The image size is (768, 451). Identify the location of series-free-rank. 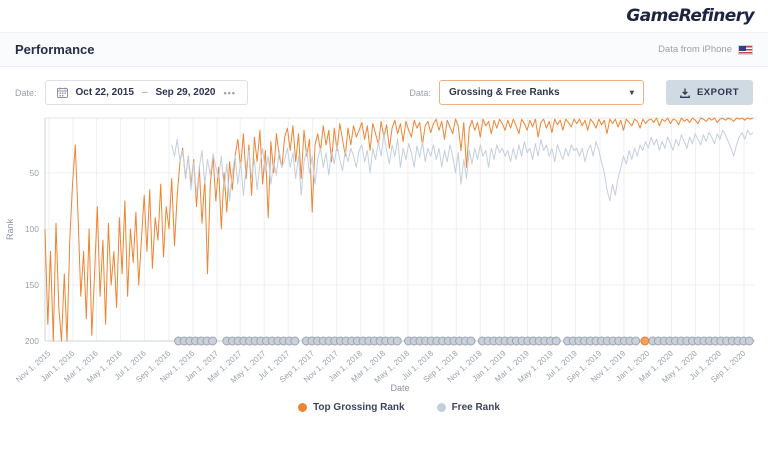
(462, 165).